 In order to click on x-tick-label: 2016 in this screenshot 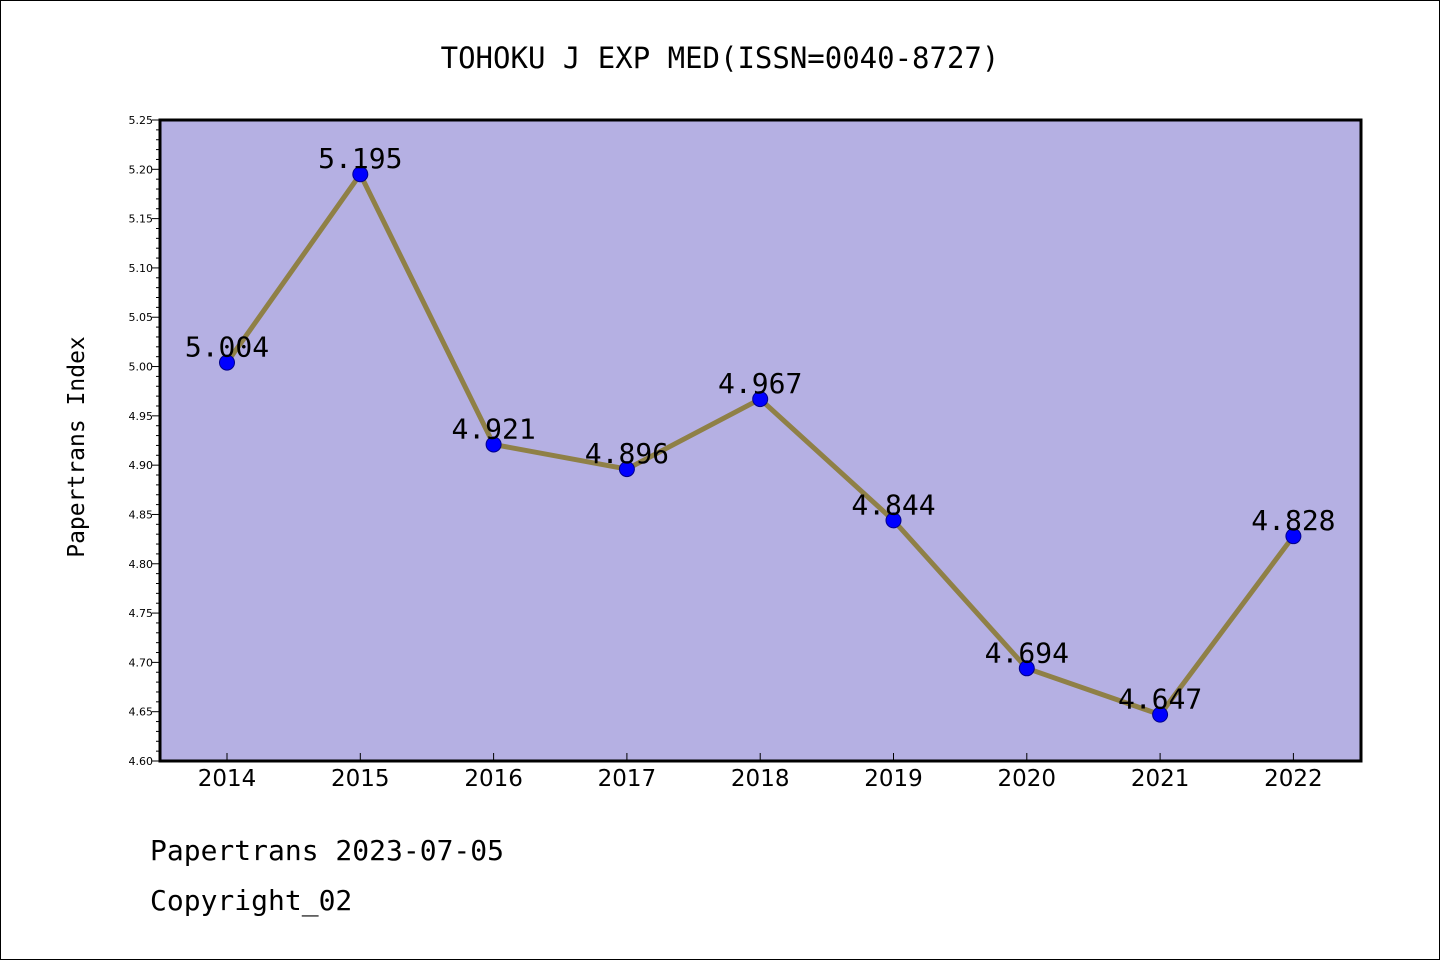, I will do `click(493, 779)`.